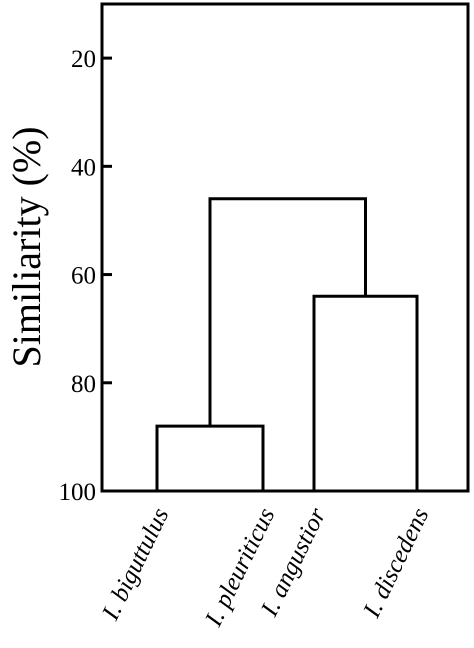 This screenshot has height=648, width=474. What do you see at coordinates (83, 167) in the screenshot?
I see `y-tick-label-40: 40` at bounding box center [83, 167].